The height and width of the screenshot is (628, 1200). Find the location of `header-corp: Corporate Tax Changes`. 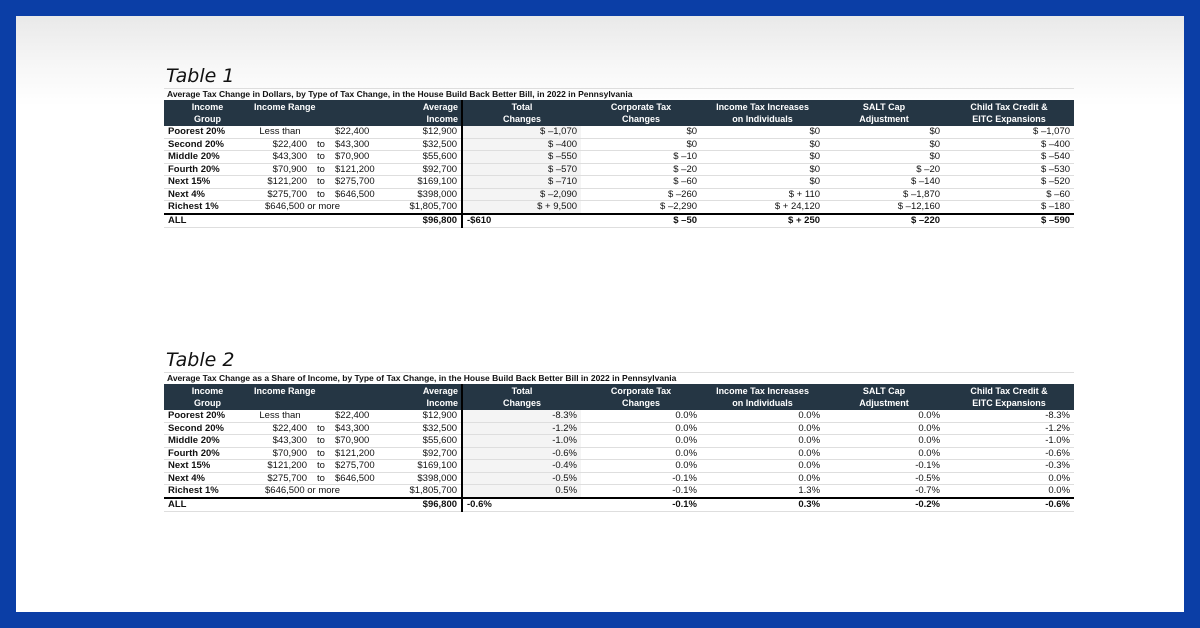

header-corp: Corporate Tax Changes is located at coordinates (641, 397).